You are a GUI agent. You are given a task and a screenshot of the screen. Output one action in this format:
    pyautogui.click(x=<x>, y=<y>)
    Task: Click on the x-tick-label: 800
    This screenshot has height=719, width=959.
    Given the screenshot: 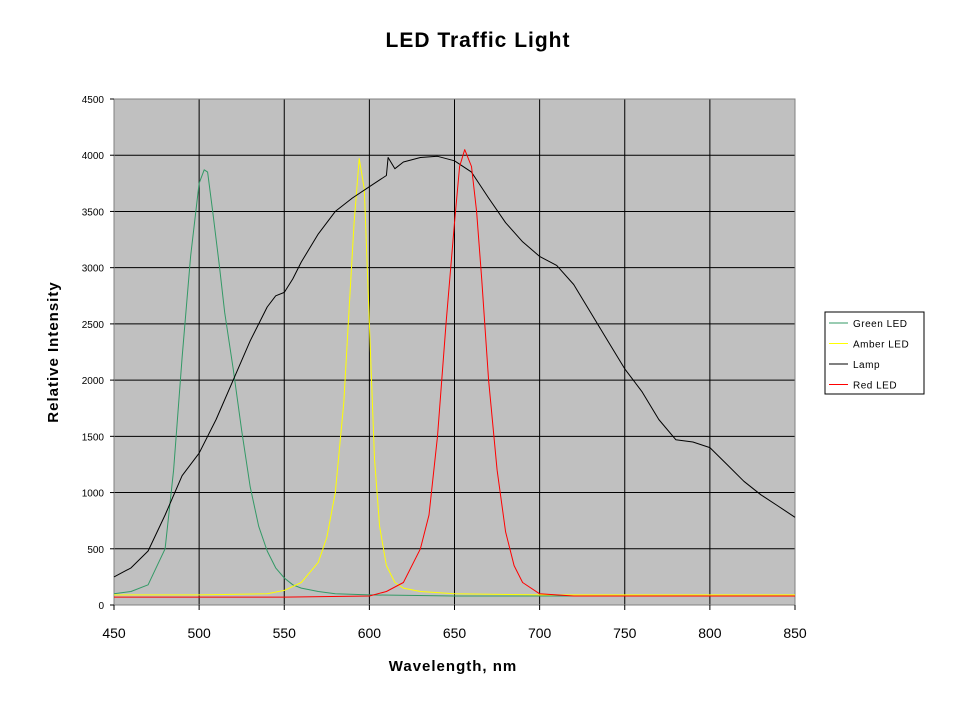 What is the action you would take?
    pyautogui.click(x=710, y=633)
    